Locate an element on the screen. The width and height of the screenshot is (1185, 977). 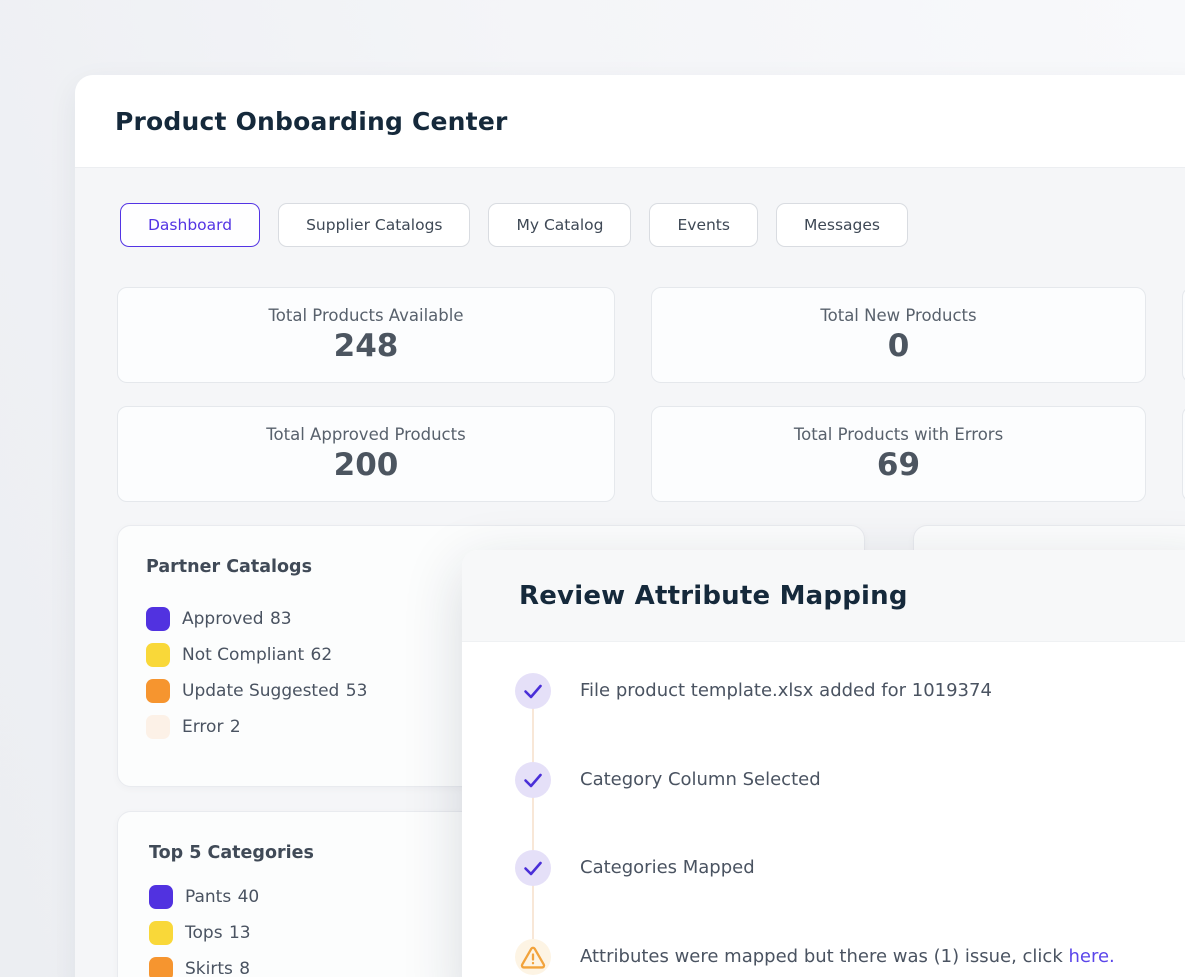
legend-swatch-update-suggested is located at coordinates (158, 691).